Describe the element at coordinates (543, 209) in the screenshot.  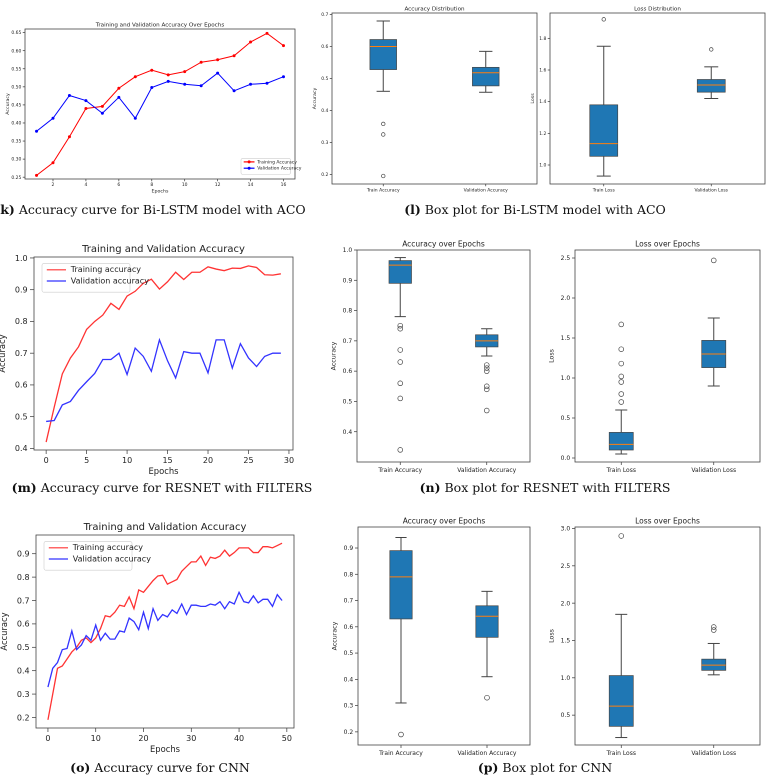
I see `caption-text: Box plot for Bi-LSTM model with ACO` at that location.